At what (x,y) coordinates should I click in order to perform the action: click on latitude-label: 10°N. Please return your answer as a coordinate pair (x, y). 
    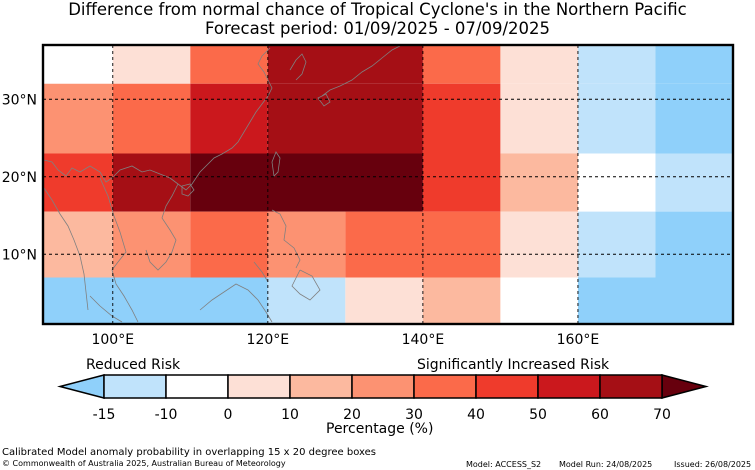
    Looking at the image, I should click on (19, 255).